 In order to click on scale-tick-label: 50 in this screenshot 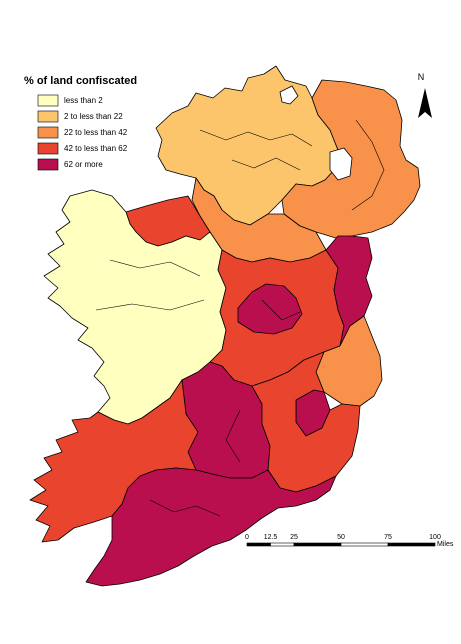, I will do `click(341, 537)`.